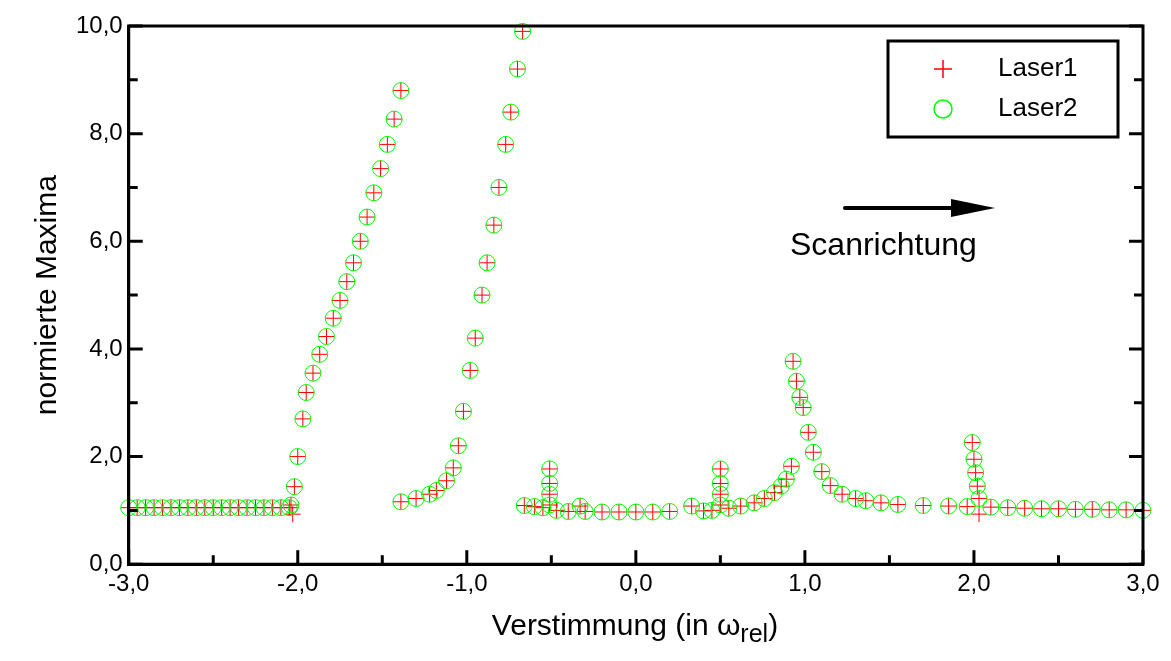 This screenshot has width=1171, height=661. I want to click on y-tick-label: 8,0, so click(106, 132).